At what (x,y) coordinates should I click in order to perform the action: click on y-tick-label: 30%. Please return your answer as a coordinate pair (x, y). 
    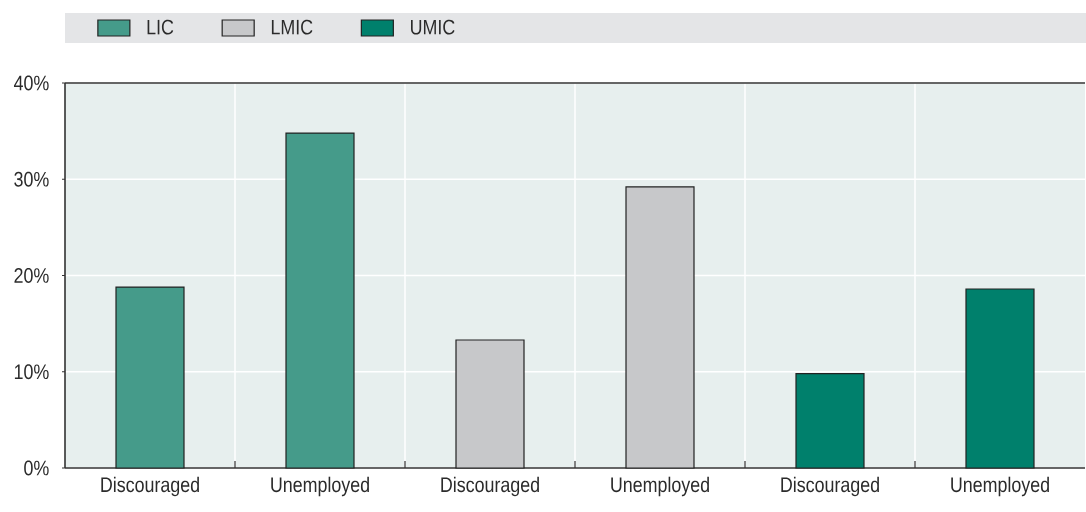
    Looking at the image, I should click on (31, 179).